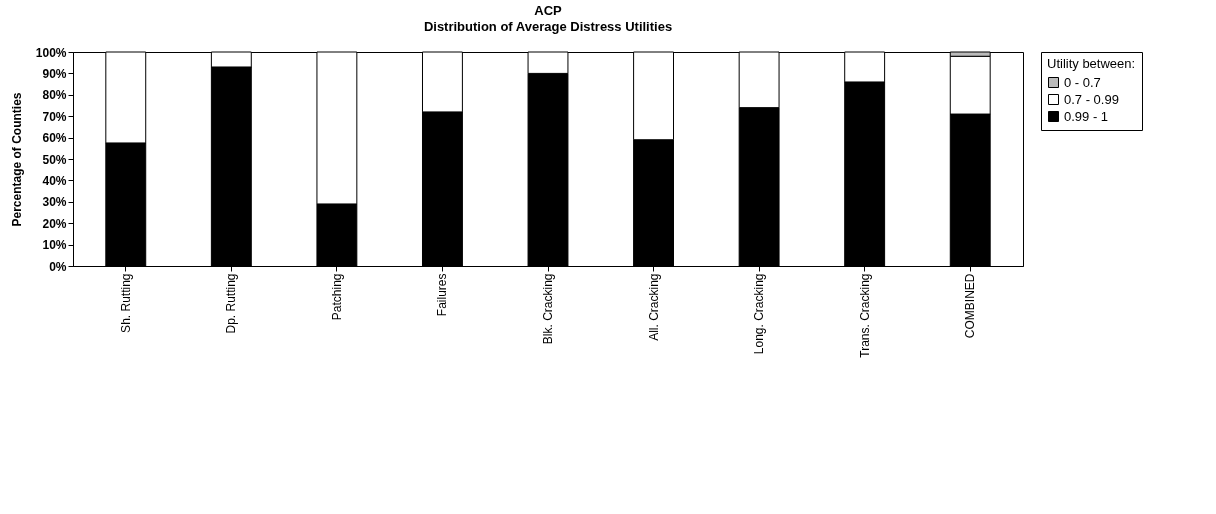 Image resolution: width=1216 pixels, height=514 pixels. Describe the element at coordinates (125, 303) in the screenshot. I see `x-tick-label: Sh. Rutting` at that location.